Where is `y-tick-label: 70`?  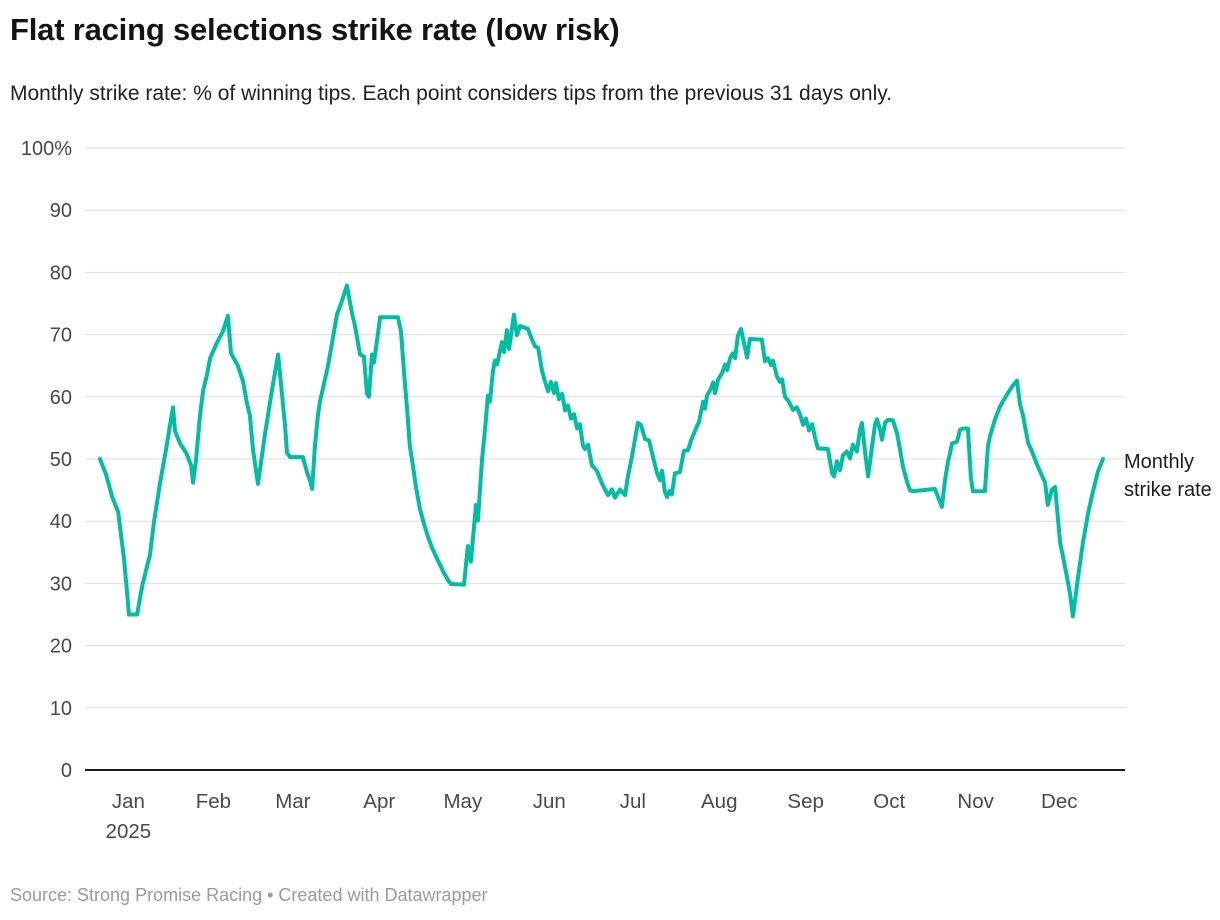
y-tick-label: 70 is located at coordinates (61, 336).